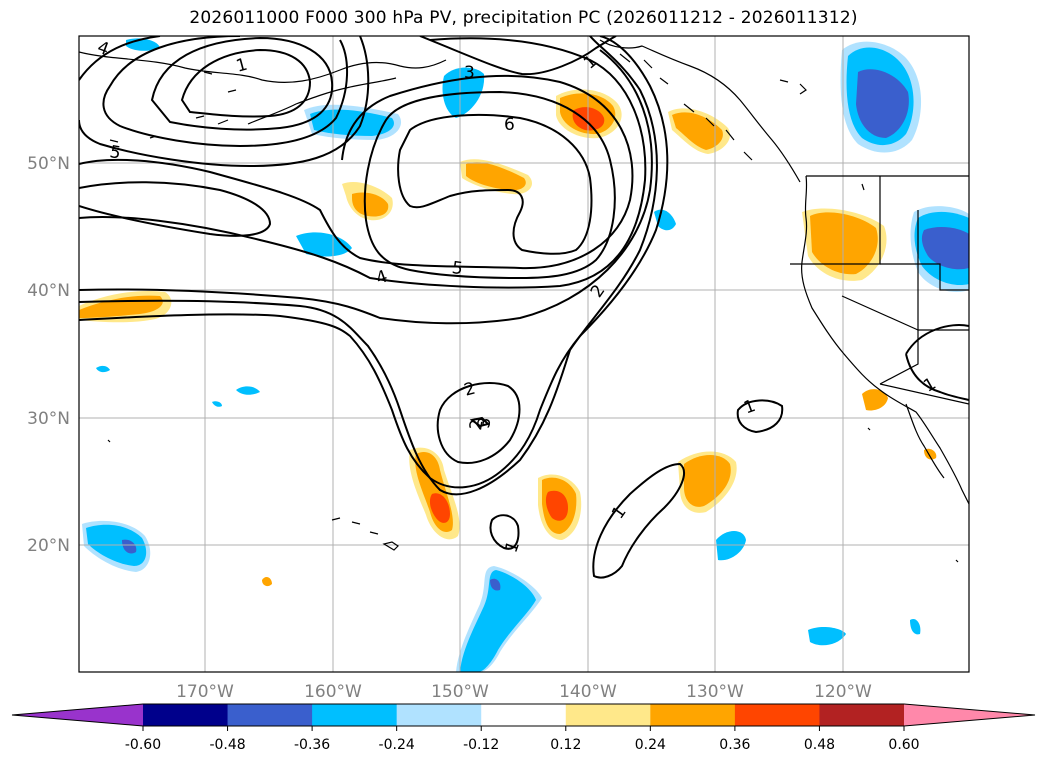 Image resolution: width=1047 pixels, height=765 pixels. I want to click on colorbar-tick-label: -0.36, so click(312, 745).